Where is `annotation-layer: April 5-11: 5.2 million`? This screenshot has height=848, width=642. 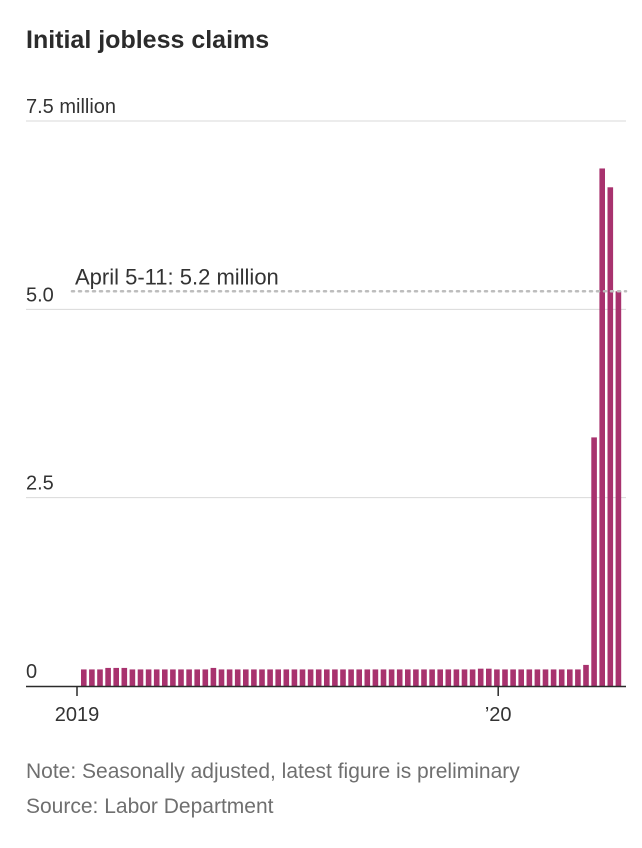
annotation-layer: April 5-11: 5.2 million is located at coordinates (349, 278).